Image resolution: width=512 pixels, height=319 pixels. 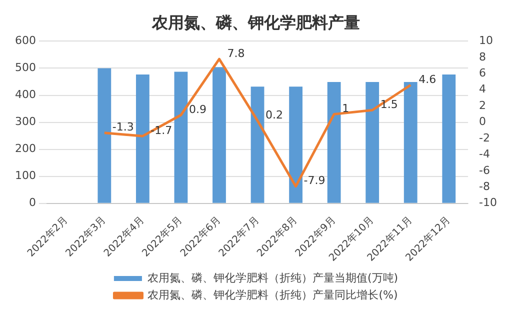 I want to click on data-label: 0.2, so click(x=275, y=115).